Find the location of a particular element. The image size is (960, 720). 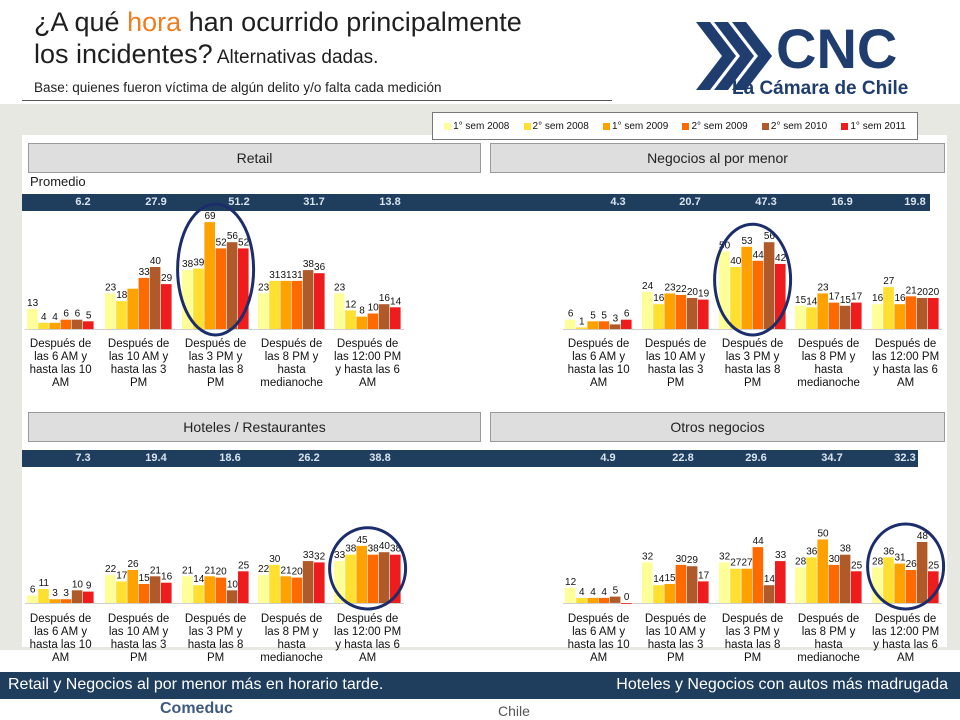

data-label: 13 is located at coordinates (33, 303).